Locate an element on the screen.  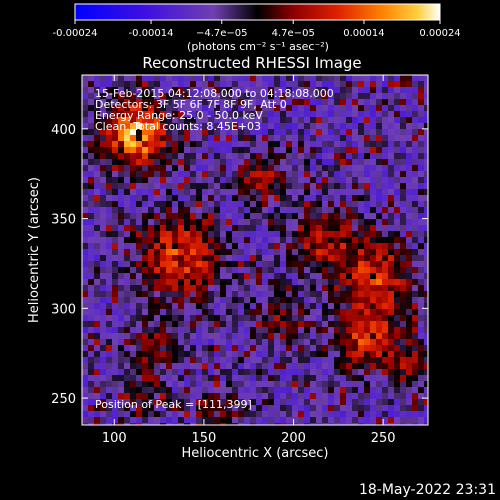
colorbar-tick-label: 4.7e−05 is located at coordinates (293, 33).